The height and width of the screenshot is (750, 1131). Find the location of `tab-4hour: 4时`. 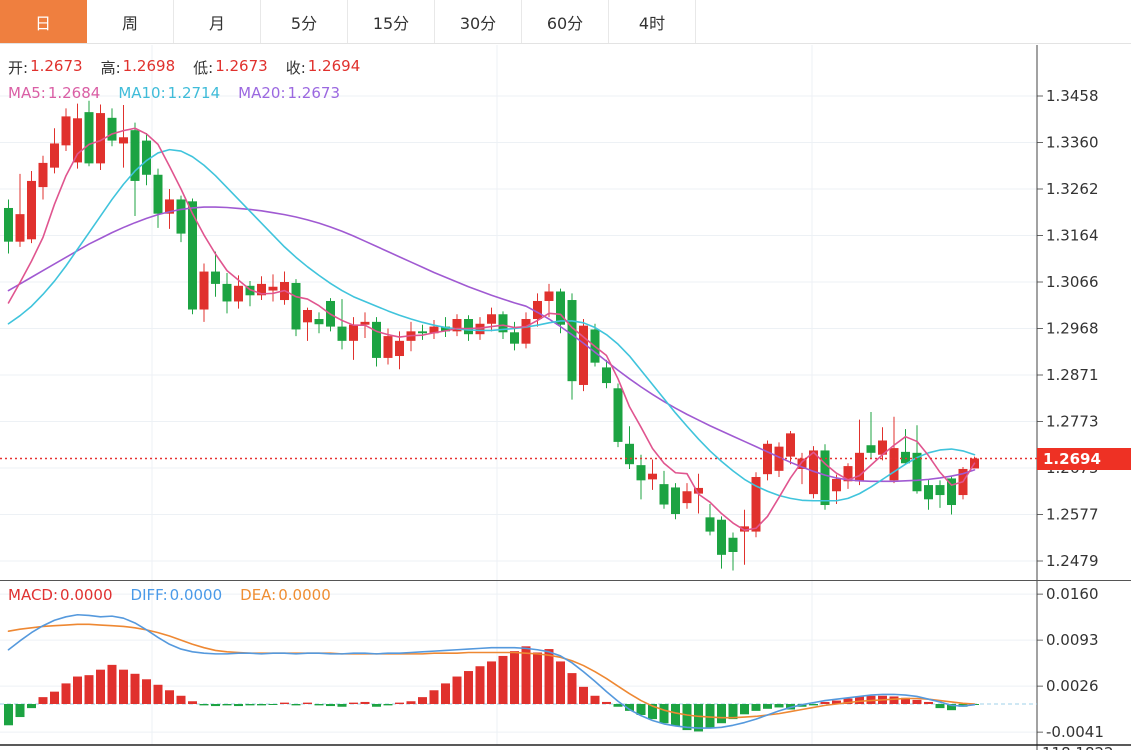

tab-4hour: 4时 is located at coordinates (652, 21).